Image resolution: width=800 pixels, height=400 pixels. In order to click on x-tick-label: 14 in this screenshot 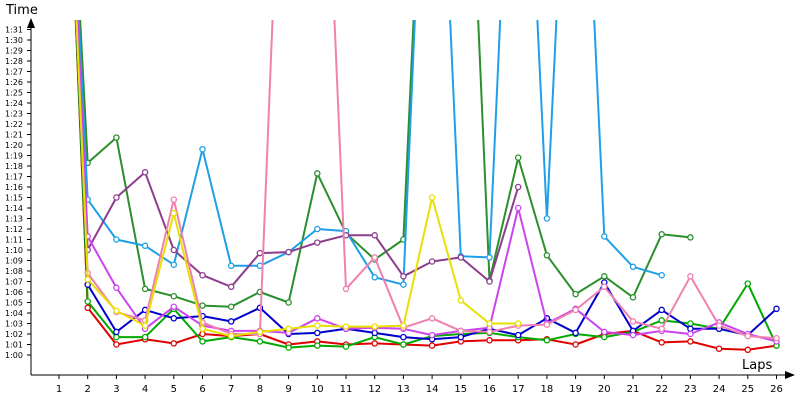, I will do `click(432, 389)`.